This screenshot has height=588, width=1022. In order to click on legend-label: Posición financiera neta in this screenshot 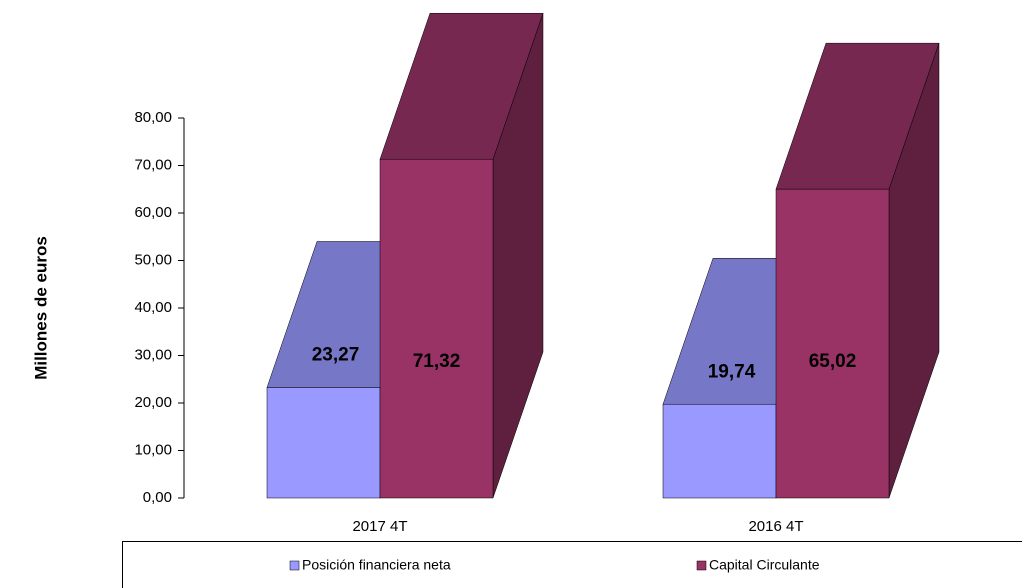, I will do `click(376, 565)`.